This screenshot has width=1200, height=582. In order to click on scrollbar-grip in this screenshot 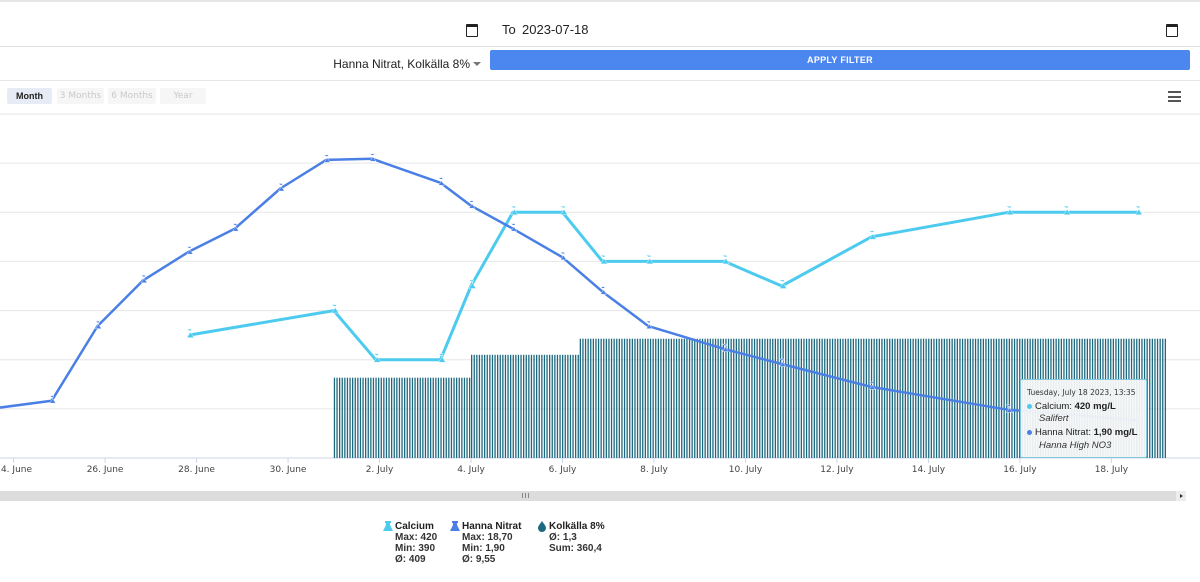, I will do `click(526, 496)`.